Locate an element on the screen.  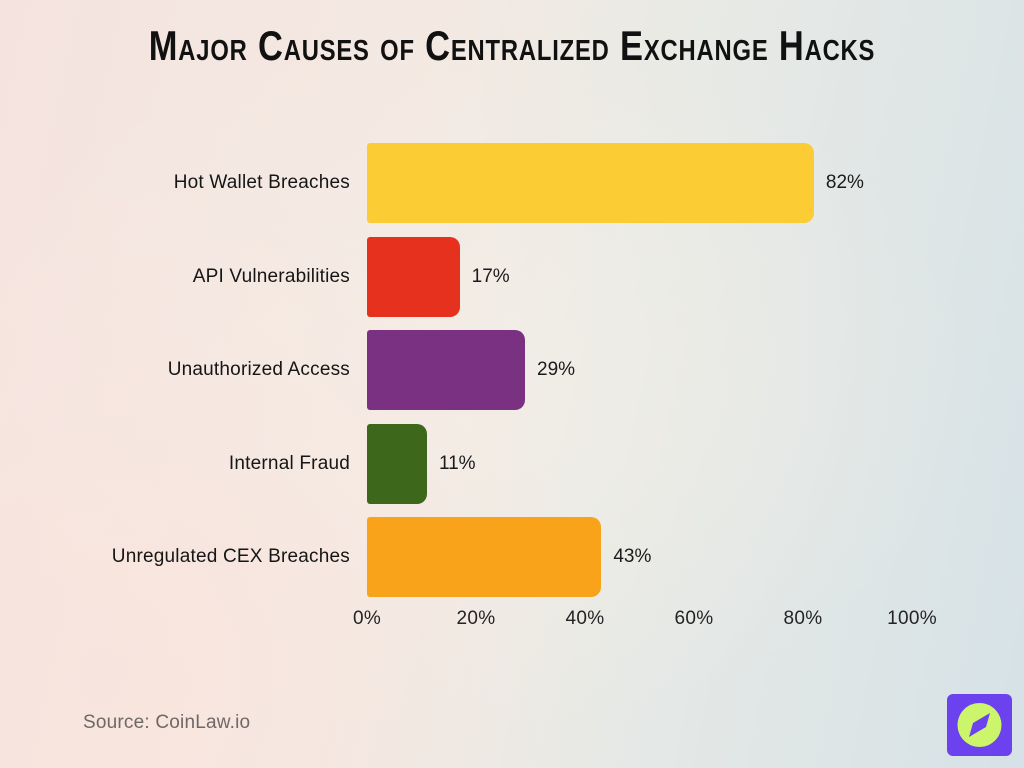
coinlaw-logo is located at coordinates (979, 725).